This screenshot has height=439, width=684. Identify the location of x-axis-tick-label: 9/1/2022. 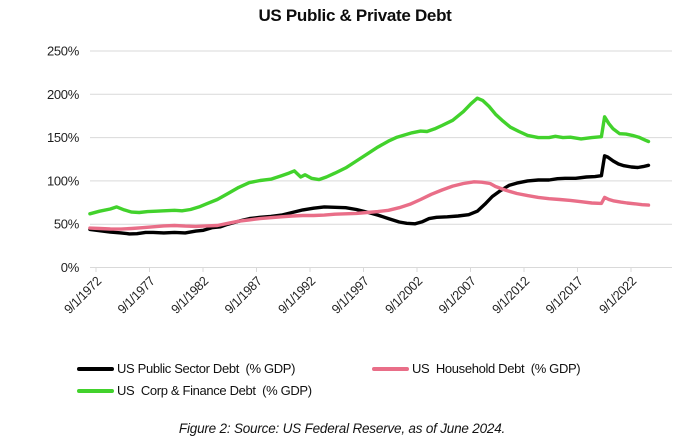
(617, 294).